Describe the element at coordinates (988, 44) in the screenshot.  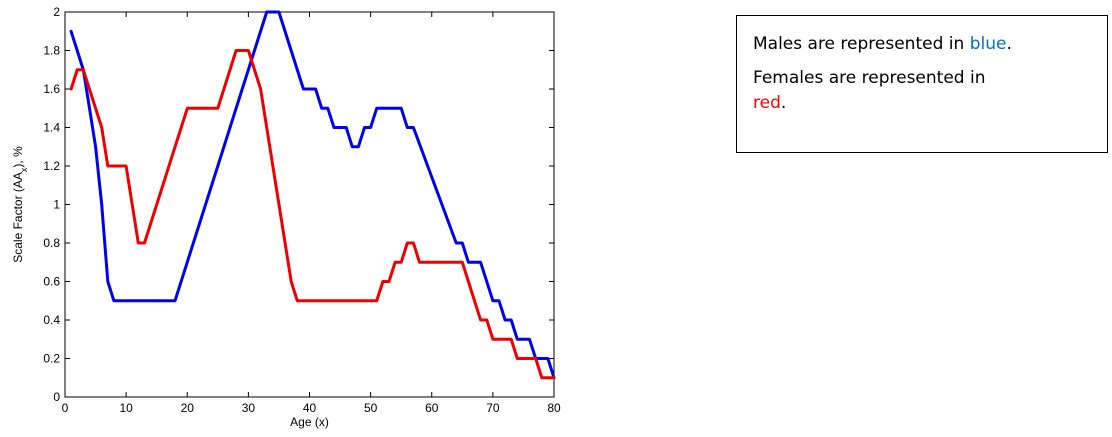
I see `legend-male-color-word: blue` at that location.